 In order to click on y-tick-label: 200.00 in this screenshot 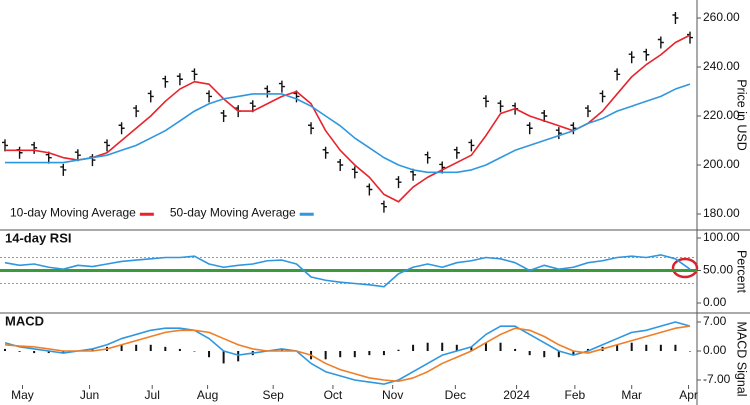, I will do `click(721, 164)`.